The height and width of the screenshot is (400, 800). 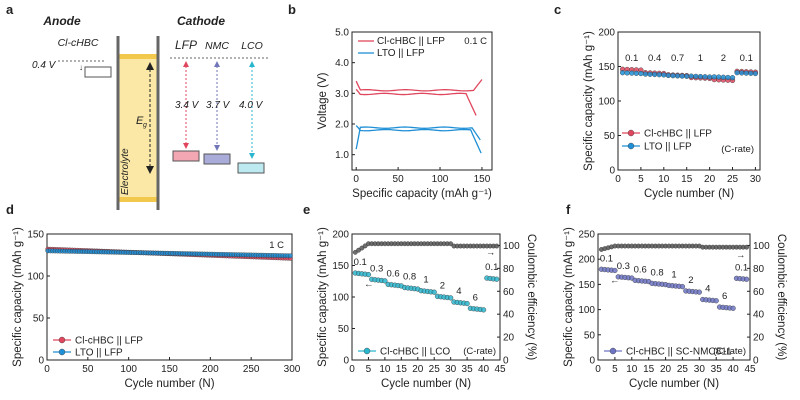 I want to click on panel-letter-b: b, so click(x=292, y=9).